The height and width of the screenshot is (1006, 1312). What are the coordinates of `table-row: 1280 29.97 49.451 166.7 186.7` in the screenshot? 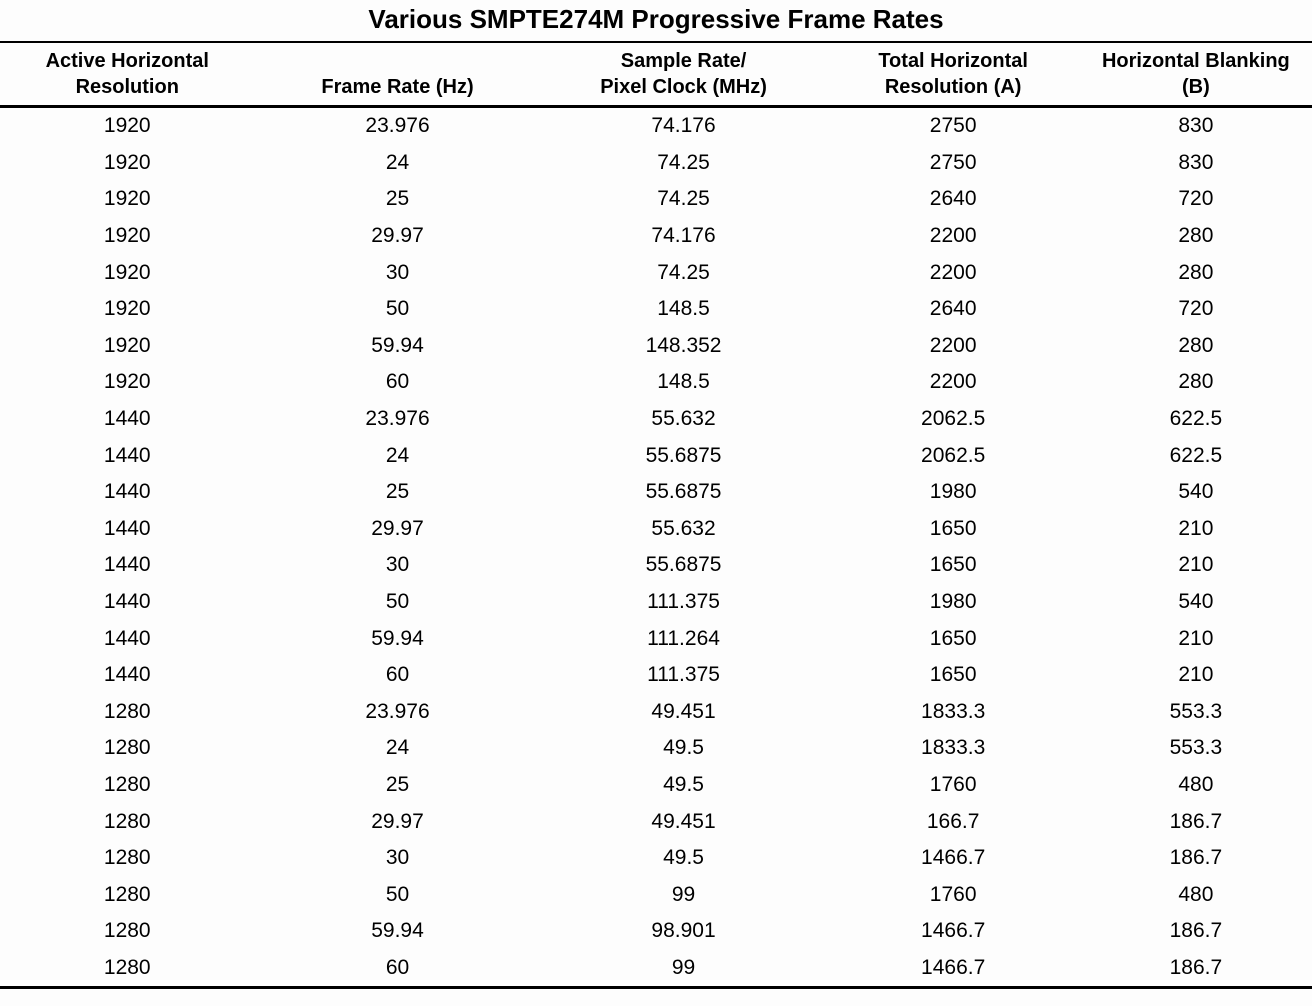 It's located at (656, 821).